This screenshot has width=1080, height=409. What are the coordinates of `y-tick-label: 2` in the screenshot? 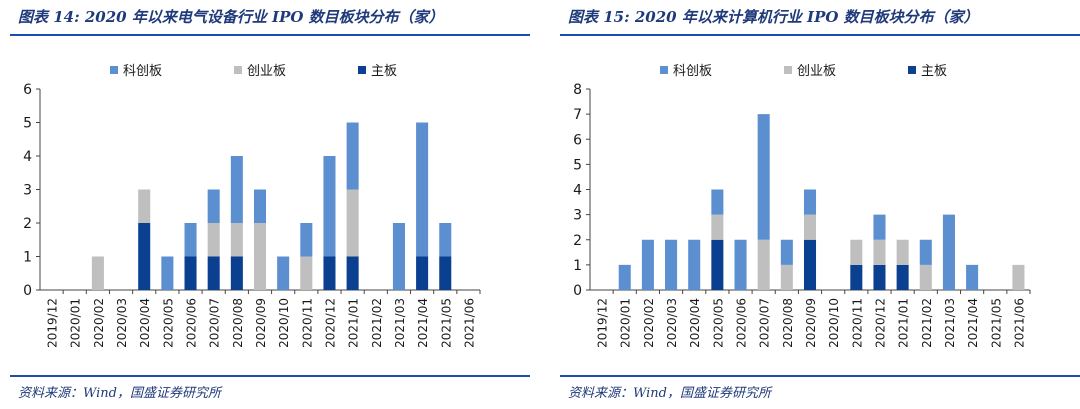 It's located at (577, 241).